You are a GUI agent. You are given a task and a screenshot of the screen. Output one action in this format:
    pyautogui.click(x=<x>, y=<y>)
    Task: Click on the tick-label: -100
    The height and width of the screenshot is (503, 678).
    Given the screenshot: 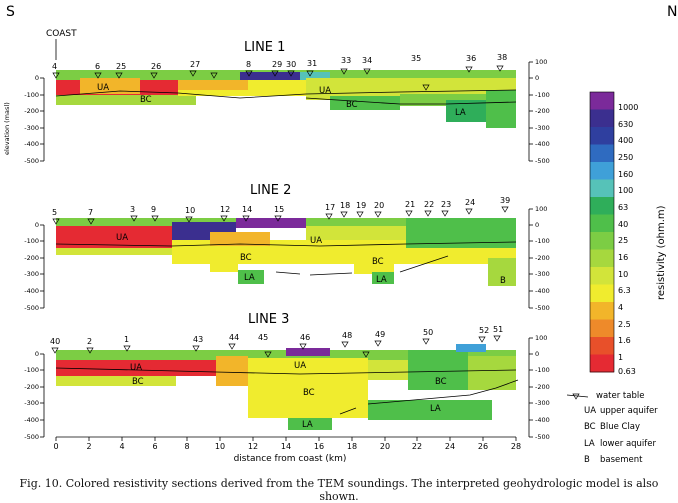 What is the action you would take?
    pyautogui.click(x=31, y=370)
    